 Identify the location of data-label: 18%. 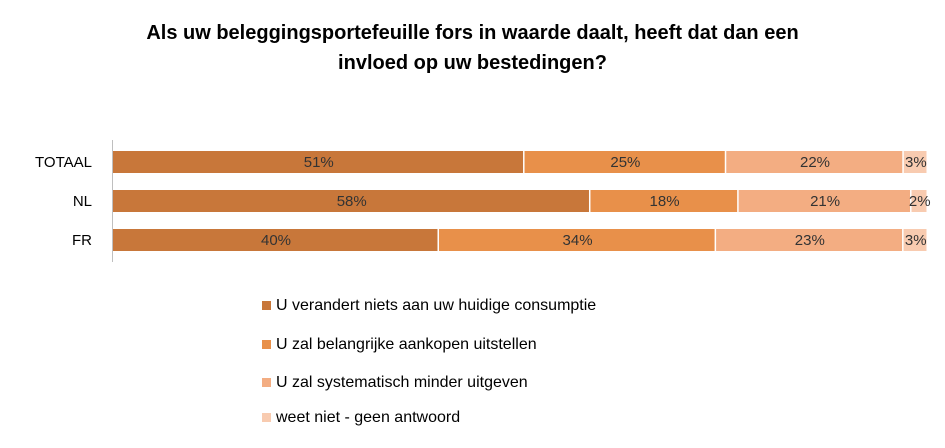
(665, 201).